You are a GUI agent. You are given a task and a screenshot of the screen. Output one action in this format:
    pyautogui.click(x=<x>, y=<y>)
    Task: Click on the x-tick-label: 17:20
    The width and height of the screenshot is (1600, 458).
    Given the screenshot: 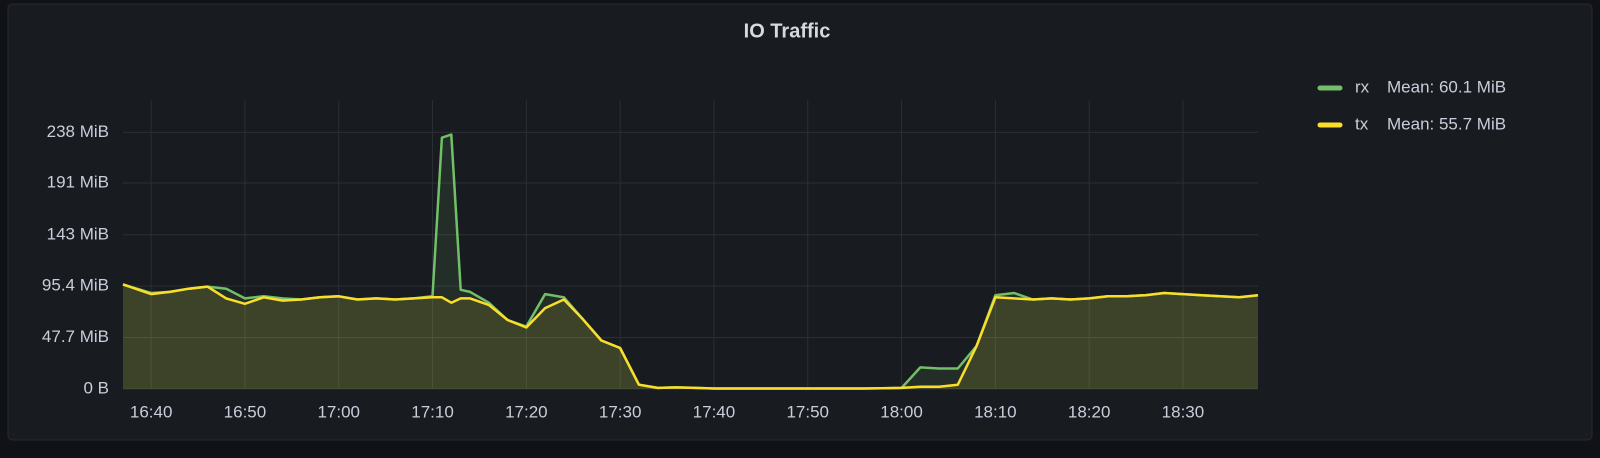 What is the action you would take?
    pyautogui.click(x=526, y=411)
    